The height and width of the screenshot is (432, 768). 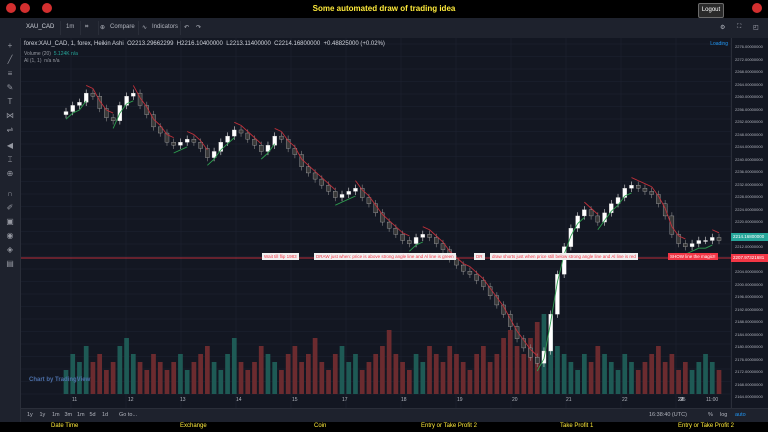 I want to click on user-icon, so click(x=757, y=8).